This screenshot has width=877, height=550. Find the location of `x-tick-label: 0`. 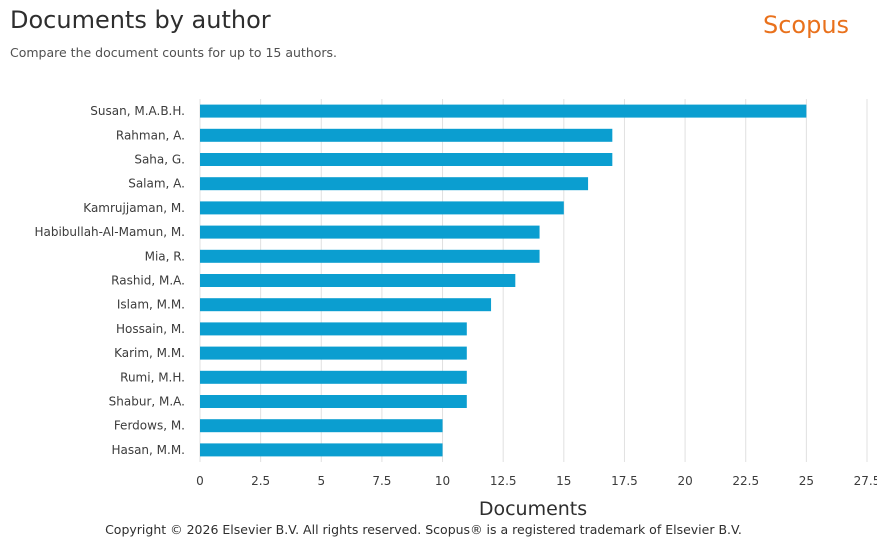

x-tick-label: 0 is located at coordinates (200, 481).